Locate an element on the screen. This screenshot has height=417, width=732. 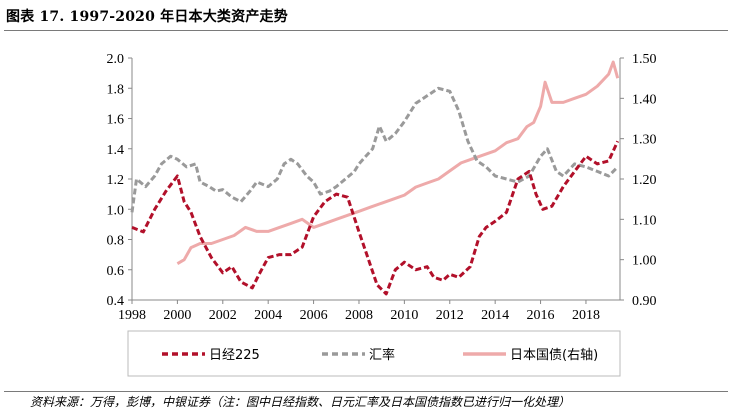
y-left-tick-label: 0.4 is located at coordinates (116, 301).